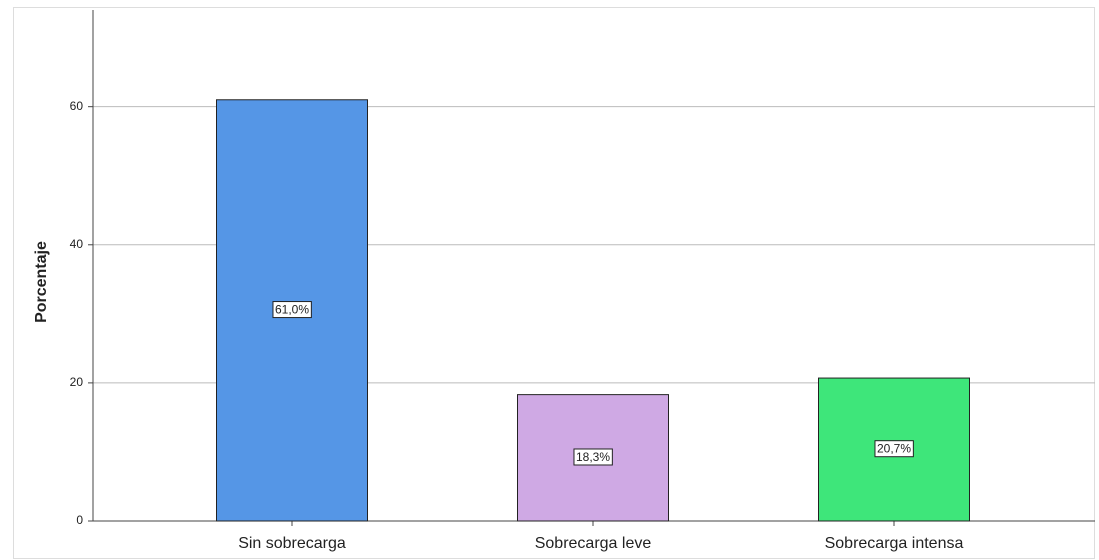 The image size is (1099, 560). I want to click on value-label: 18,3%, so click(593, 457).